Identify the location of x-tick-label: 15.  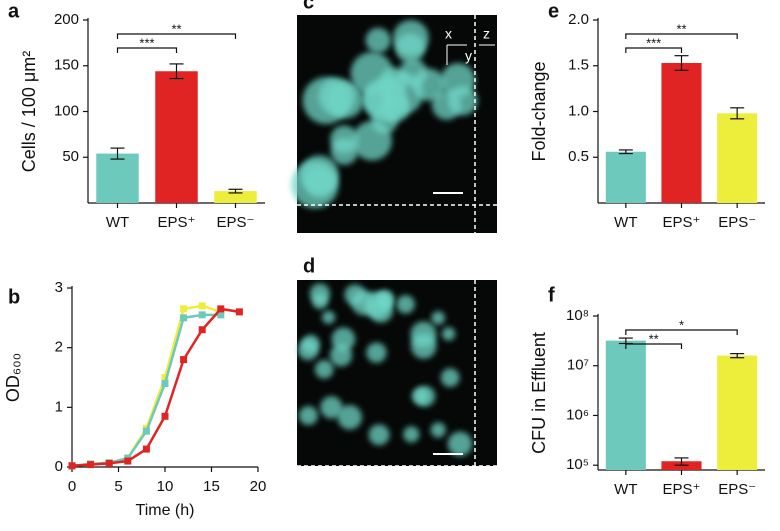
(211, 486).